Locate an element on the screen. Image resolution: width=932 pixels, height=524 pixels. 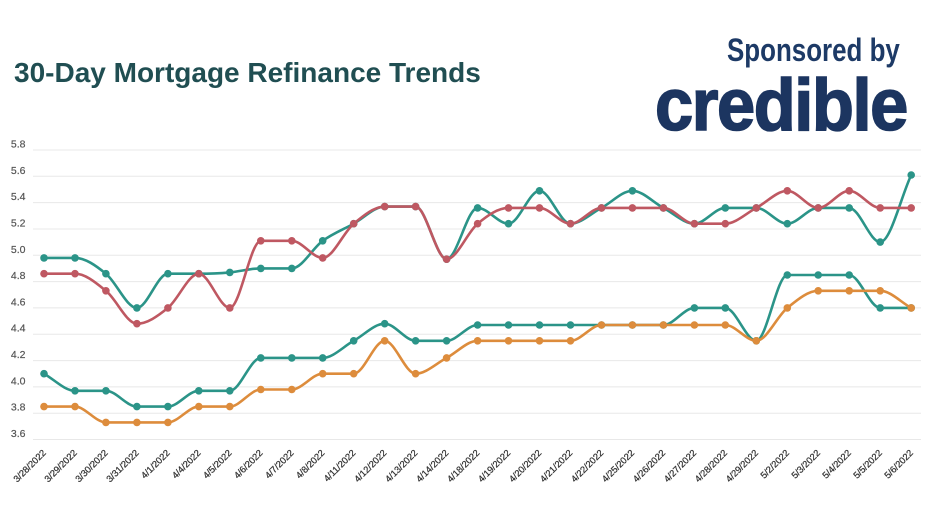
svg-text: 5/2/2022 is located at coordinates (775, 464).